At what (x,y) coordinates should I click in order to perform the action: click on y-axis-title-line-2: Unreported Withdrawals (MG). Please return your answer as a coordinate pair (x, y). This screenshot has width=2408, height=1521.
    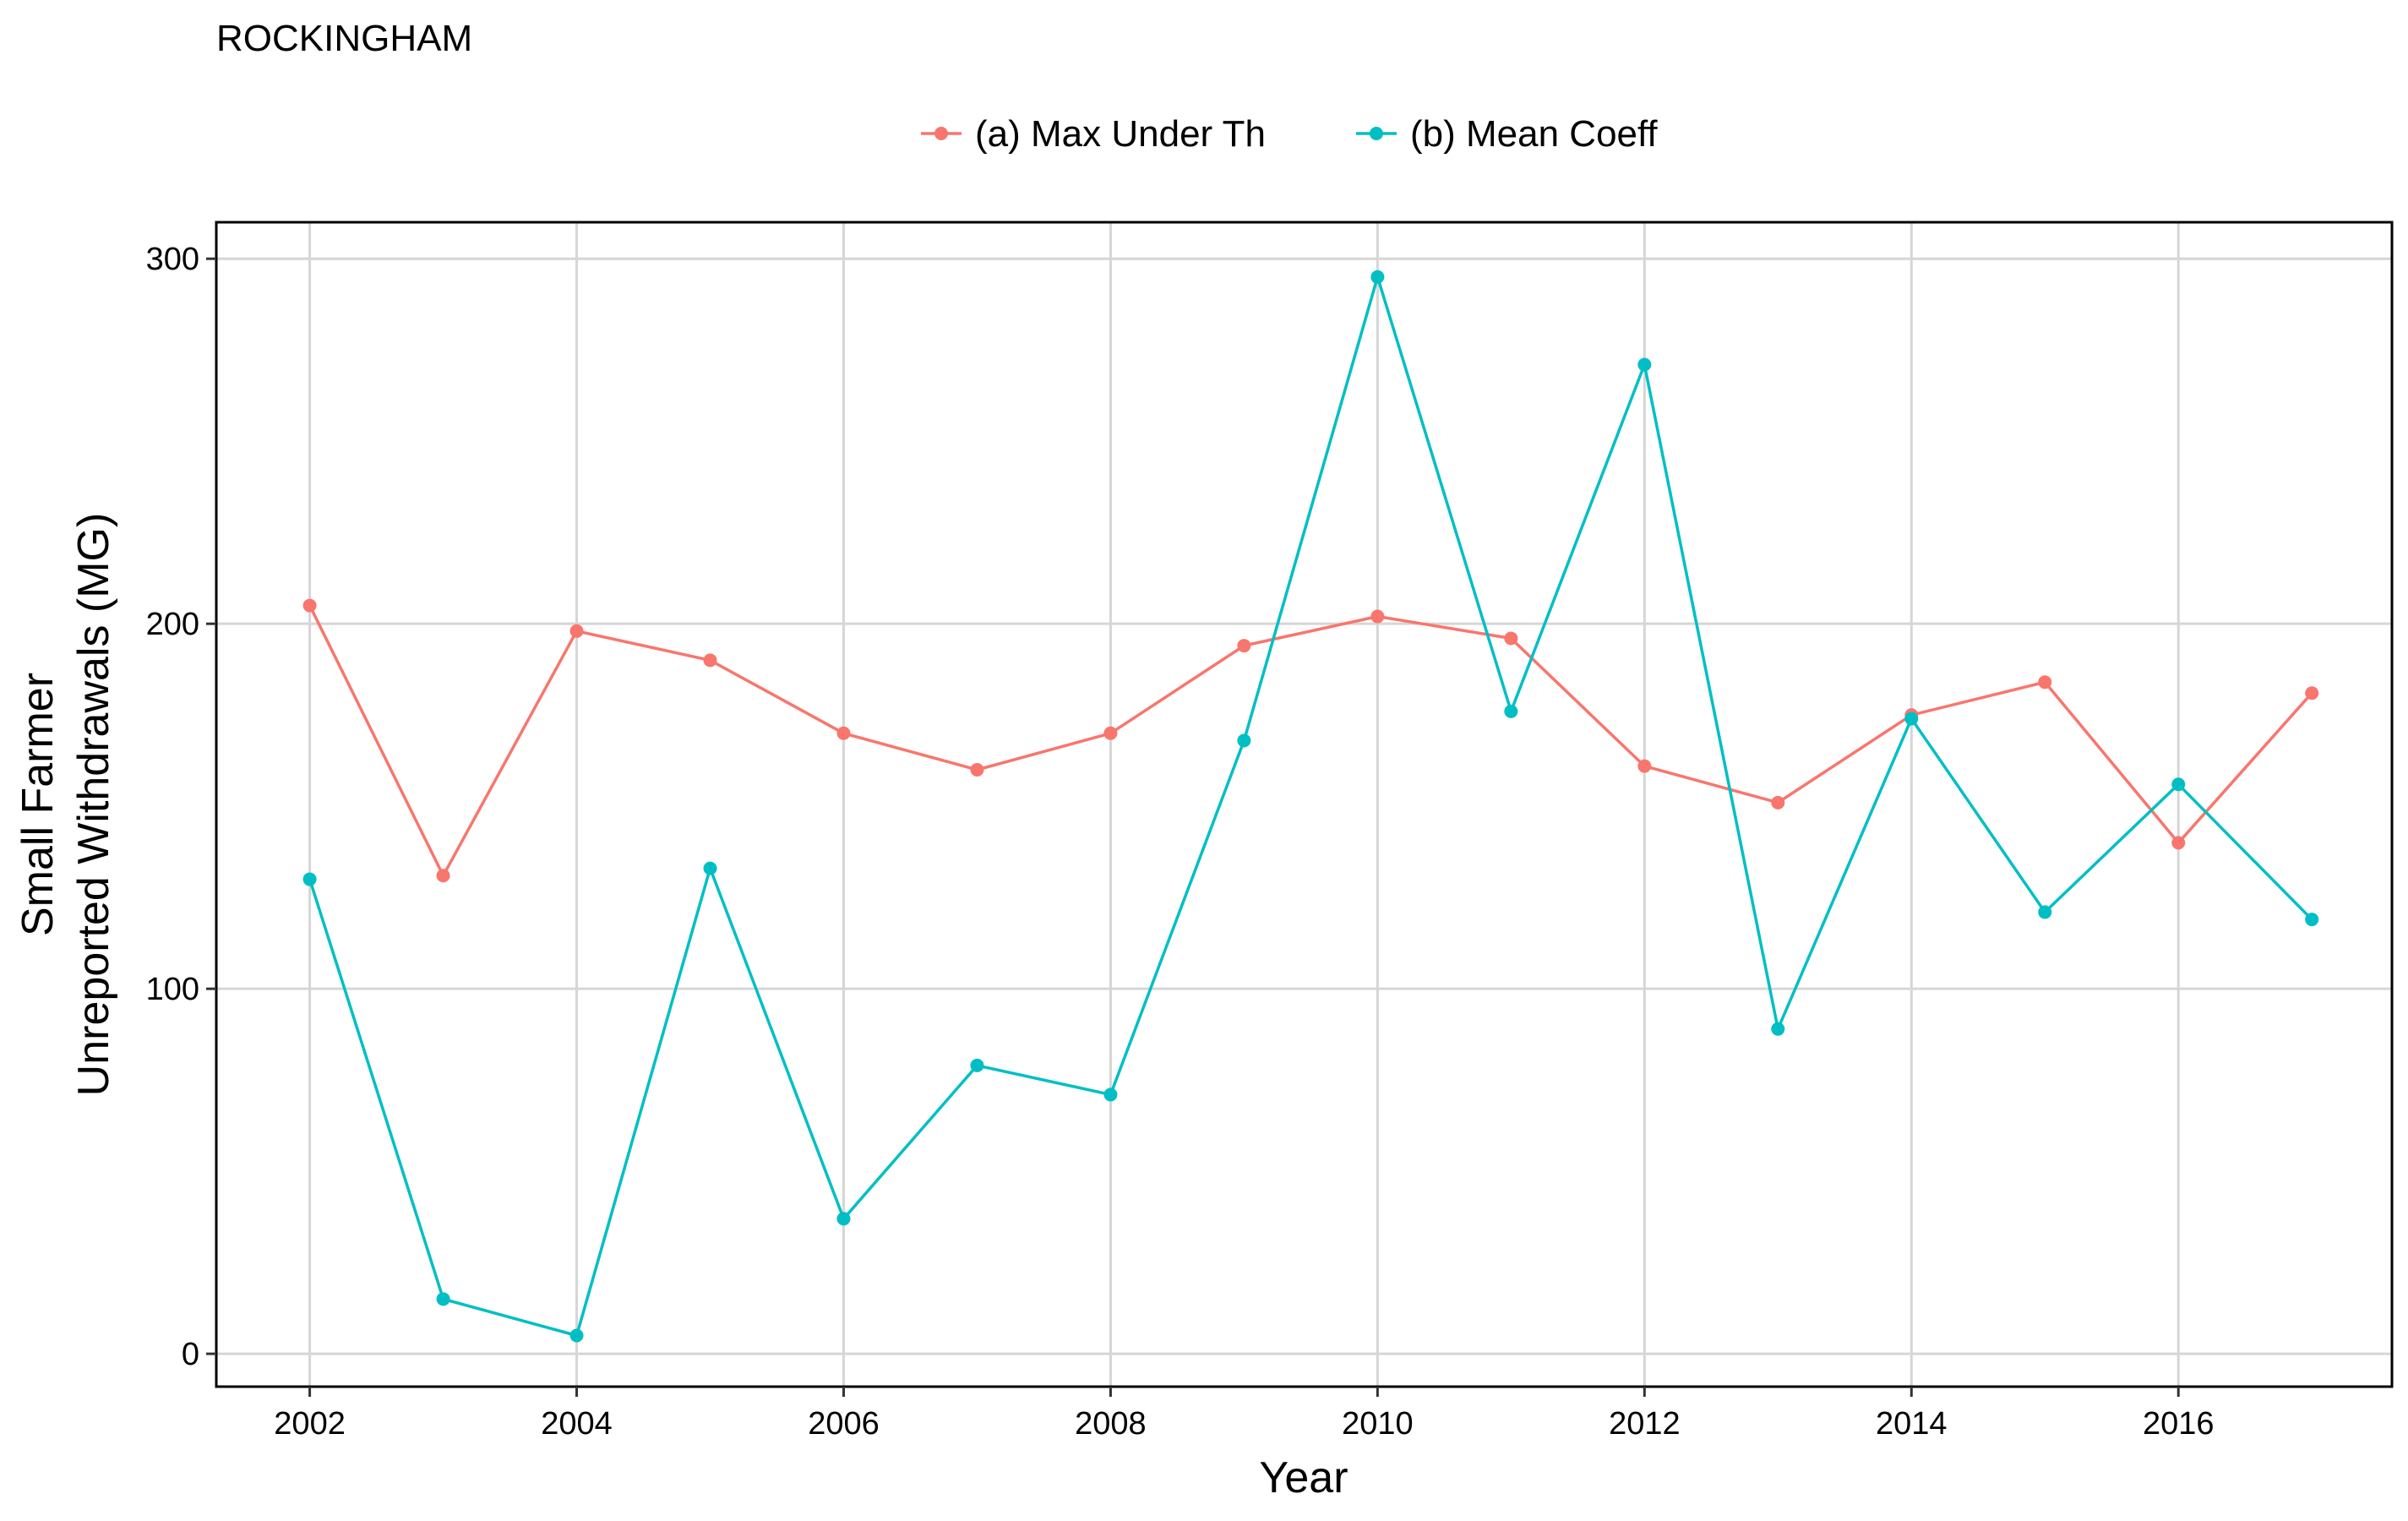
    Looking at the image, I should click on (93, 805).